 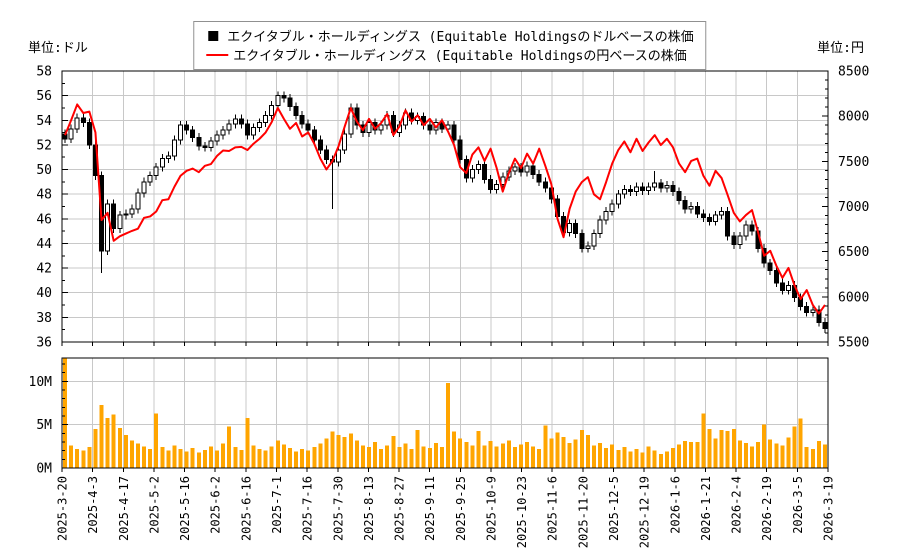 What do you see at coordinates (217, 54) in the screenshot?
I see `jpy-series-marker-icon` at bounding box center [217, 54].